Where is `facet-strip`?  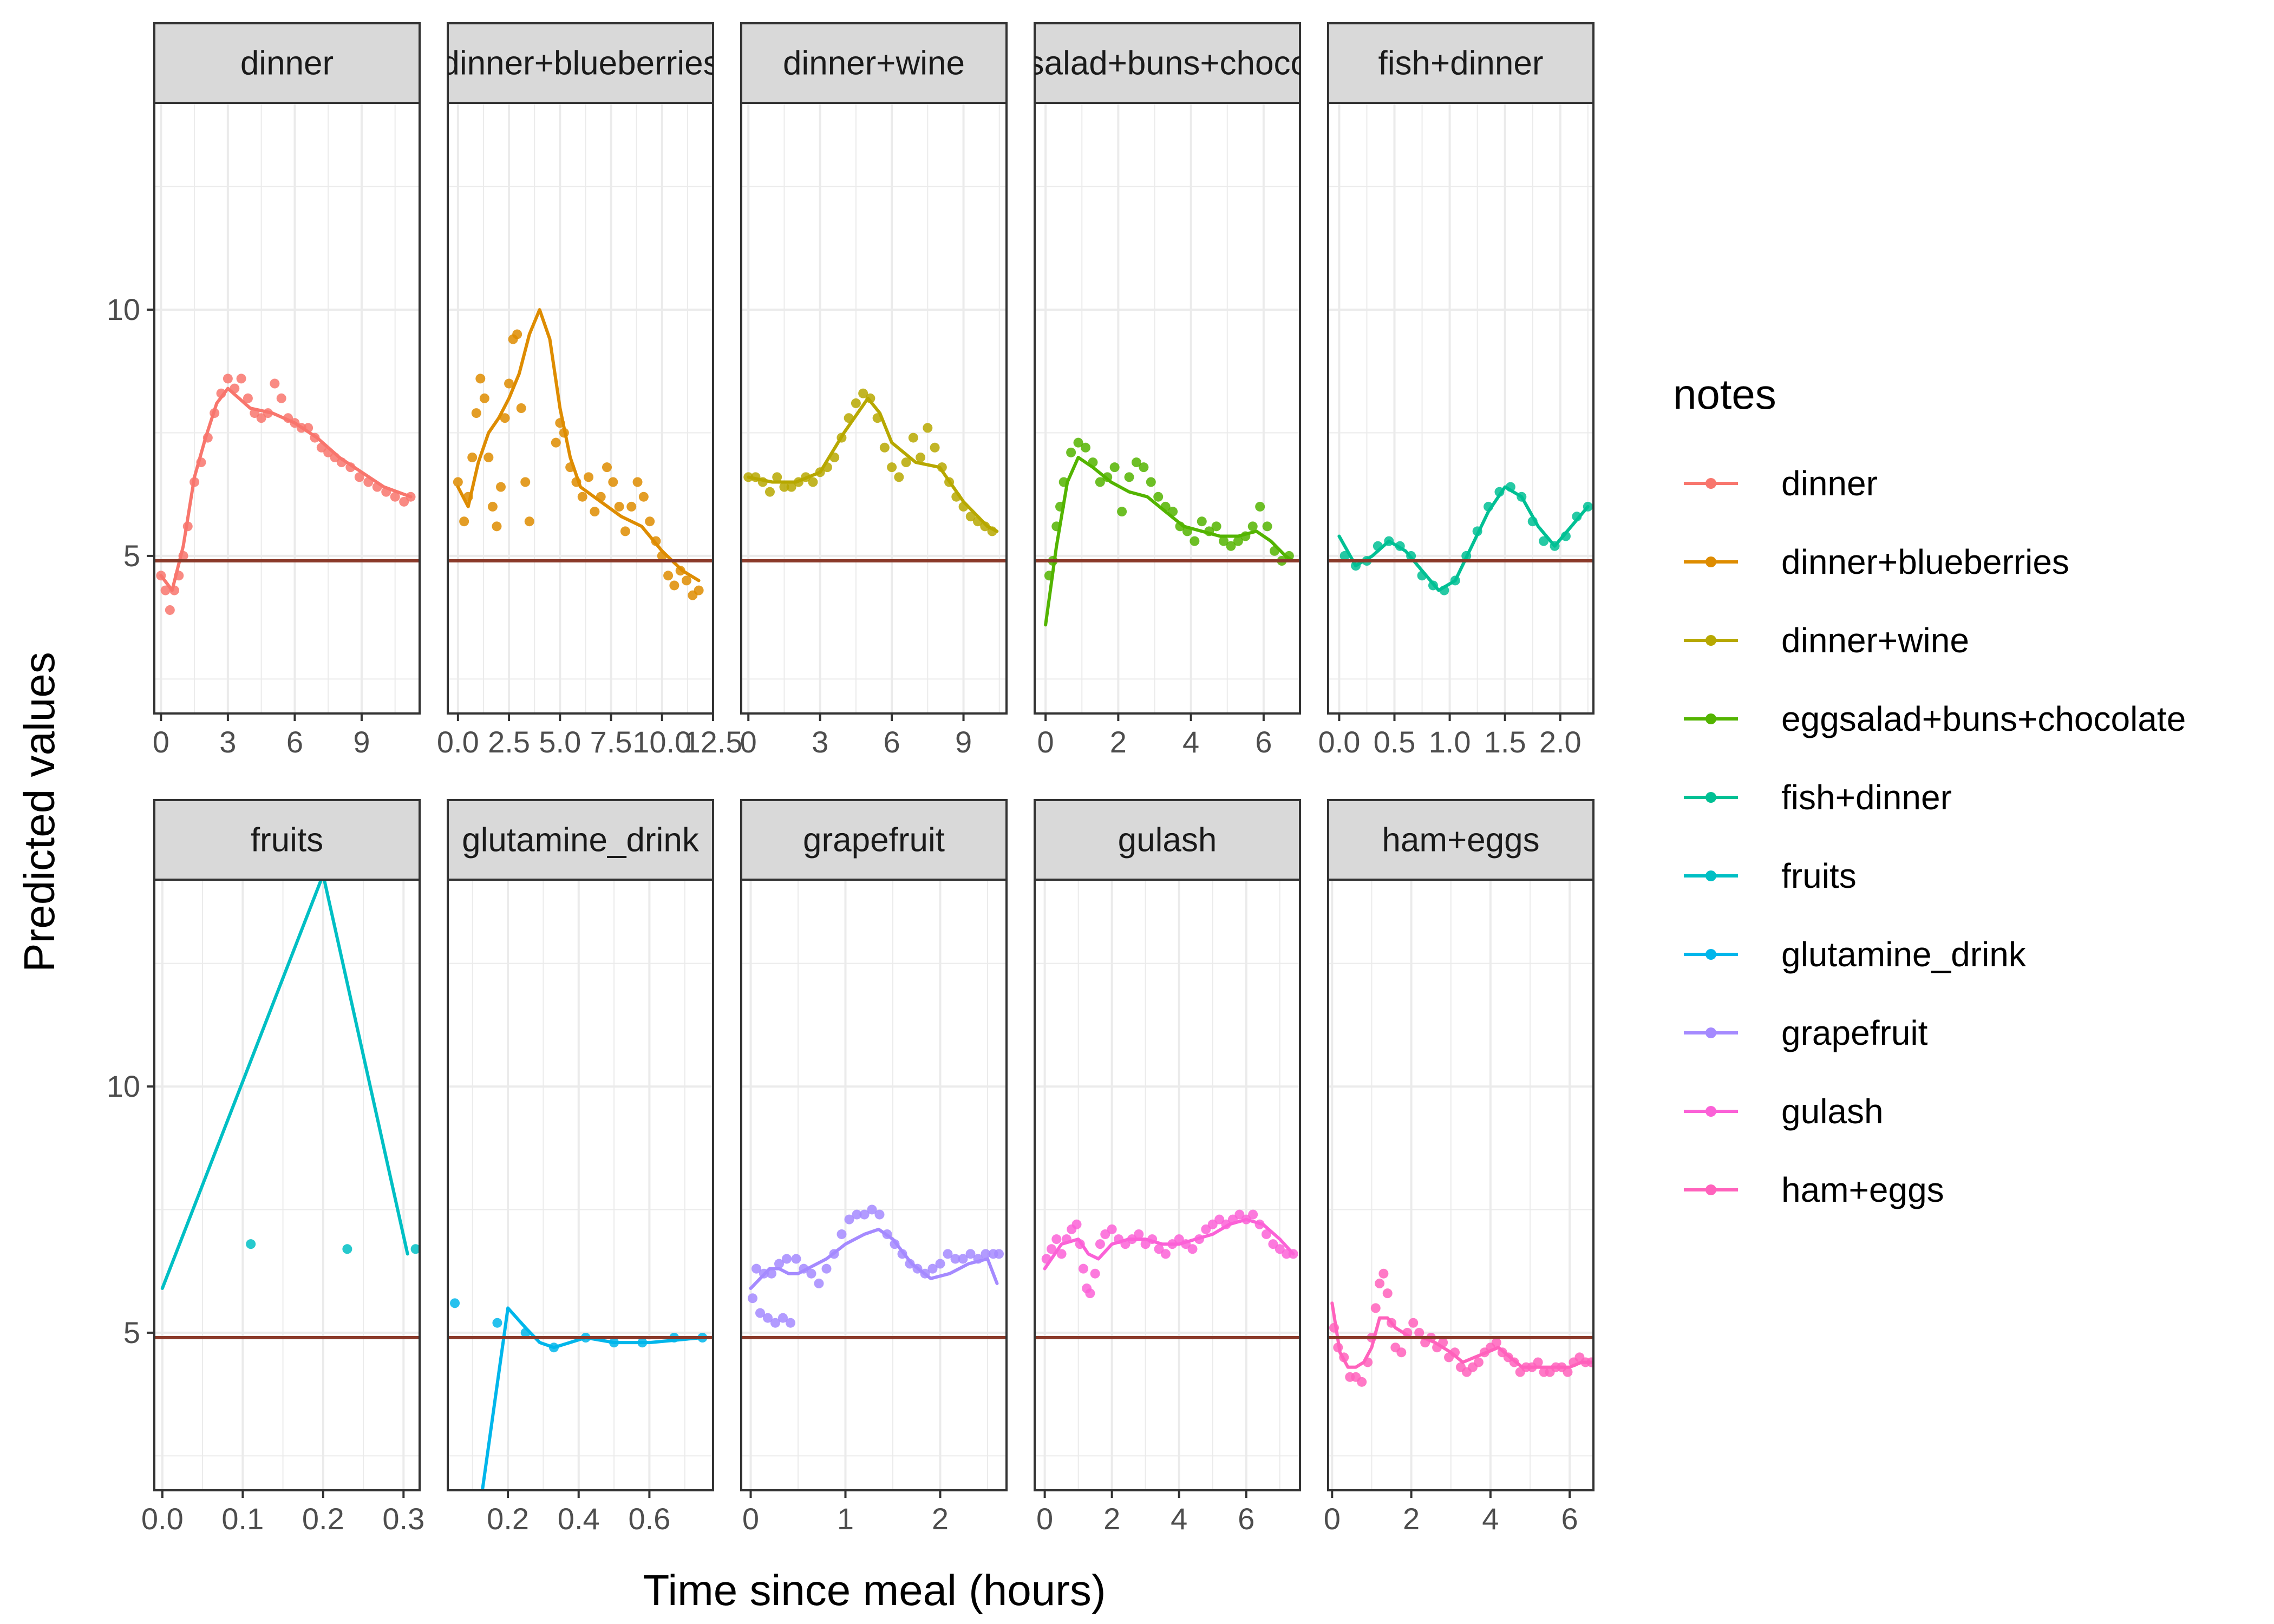 facet-strip is located at coordinates (874, 63).